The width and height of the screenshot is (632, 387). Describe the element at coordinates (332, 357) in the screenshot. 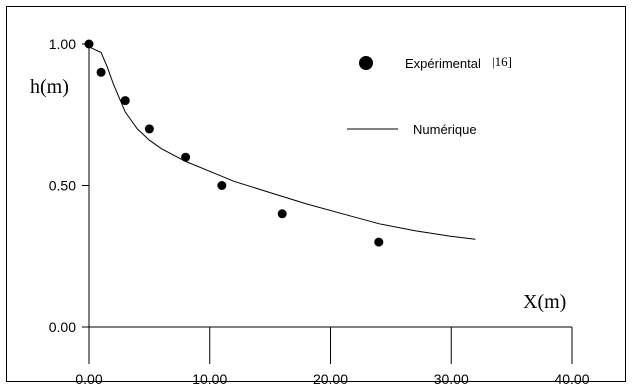

I see `x-axis-ticks: 0.00 10.00 20.00 30.00 40.00` at that location.